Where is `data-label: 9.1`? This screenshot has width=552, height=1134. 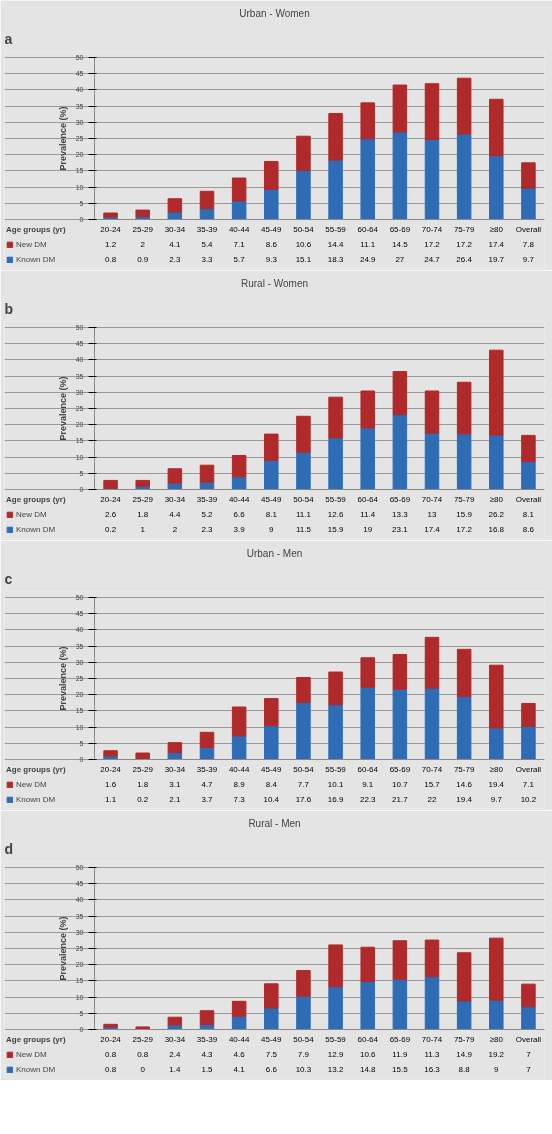
data-label: 9.1 is located at coordinates (368, 784).